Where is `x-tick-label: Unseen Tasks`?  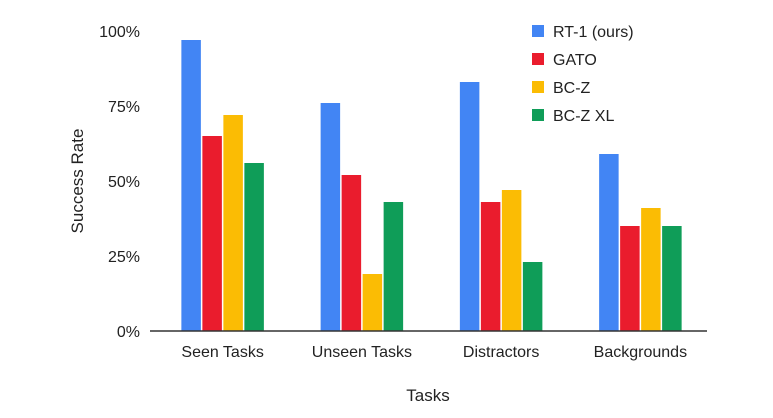 x-tick-label: Unseen Tasks is located at coordinates (362, 352).